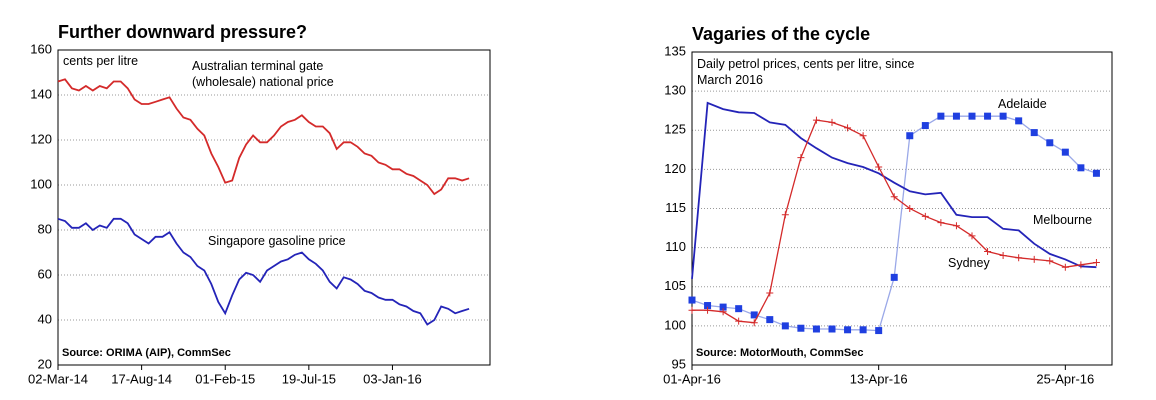  What do you see at coordinates (146, 353) in the screenshot?
I see `source: Source: ORIMA (AIP), CommSec` at bounding box center [146, 353].